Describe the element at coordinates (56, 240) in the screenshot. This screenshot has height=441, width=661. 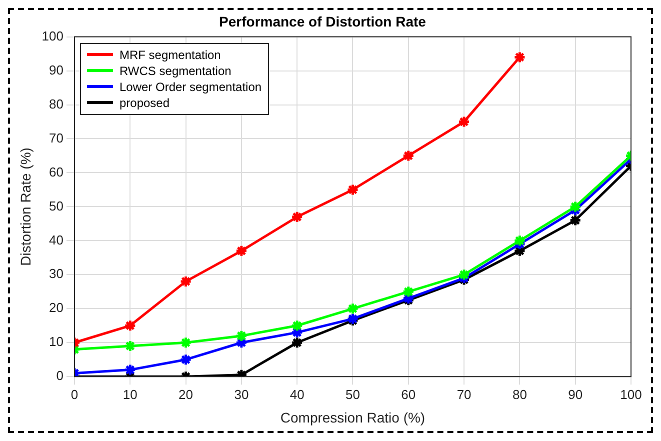
I see `y-tick-label: 40` at that location.